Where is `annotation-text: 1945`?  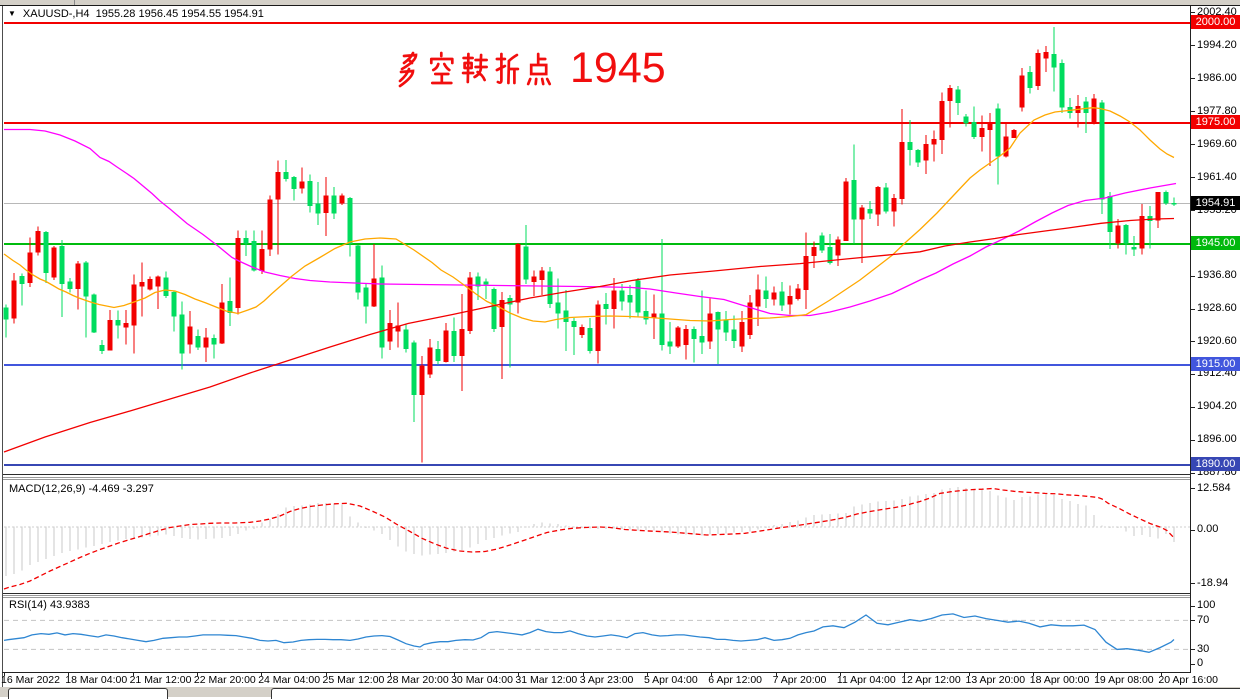
annotation-text: 1945 is located at coordinates (531, 68).